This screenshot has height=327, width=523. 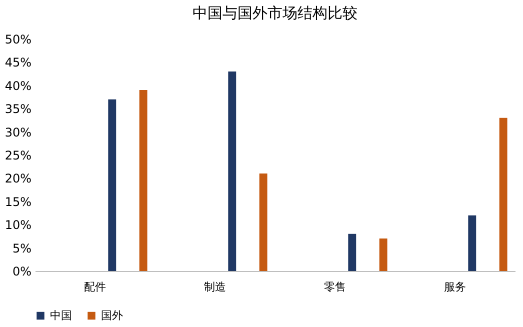 I want to click on y-tick-label: 35%, so click(x=18, y=109).